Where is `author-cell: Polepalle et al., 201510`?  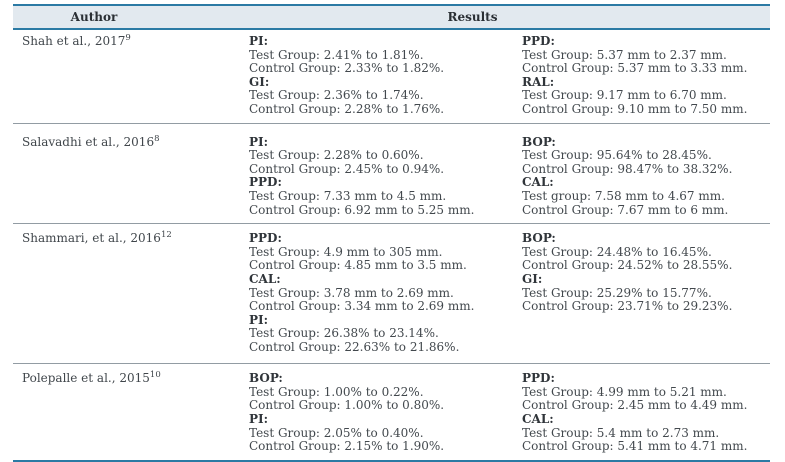
author-cell: Polepalle et al., 201510 is located at coordinates (126, 412).